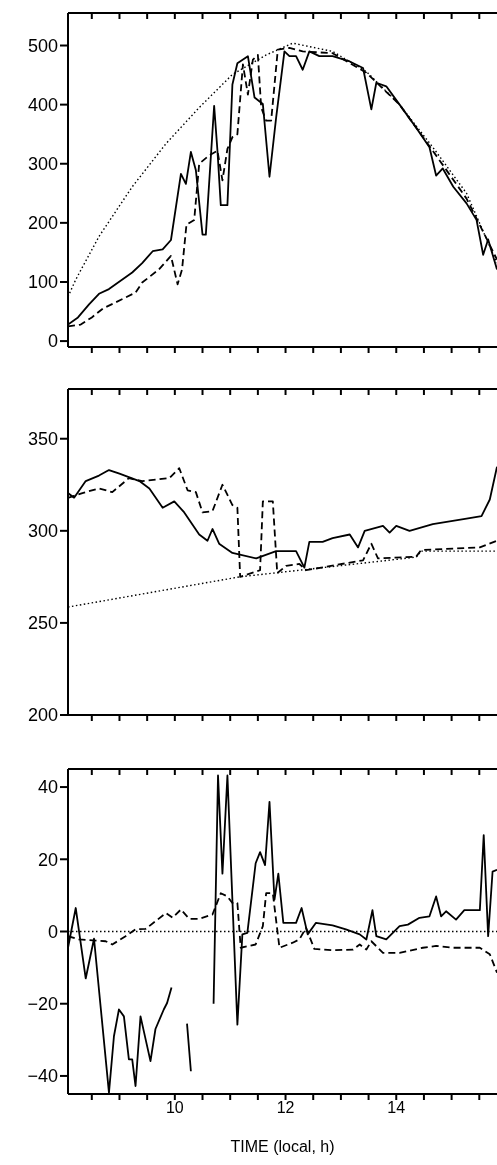  What do you see at coordinates (285, 1108) in the screenshot?
I see `x-tick-label: 12` at bounding box center [285, 1108].